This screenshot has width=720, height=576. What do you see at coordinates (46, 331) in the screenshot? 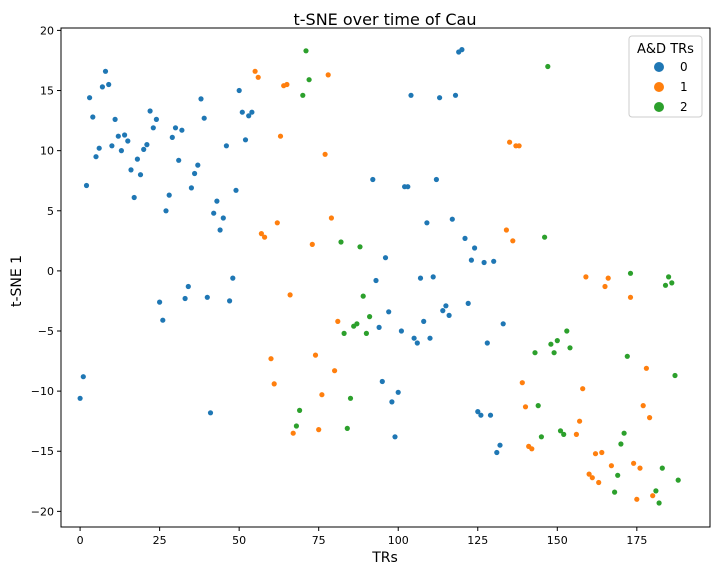
I see `y-tick-label--5: −5` at bounding box center [46, 331].